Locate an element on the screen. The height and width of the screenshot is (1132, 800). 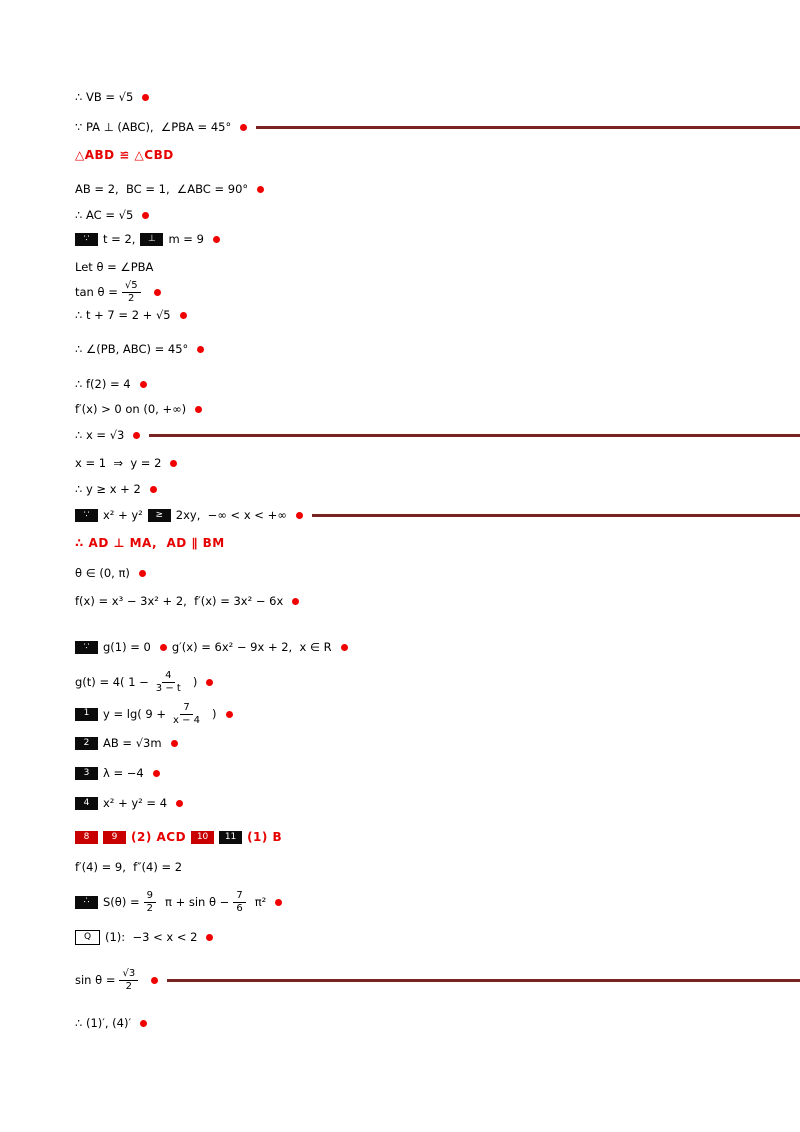
red-box: 9 is located at coordinates (114, 838).